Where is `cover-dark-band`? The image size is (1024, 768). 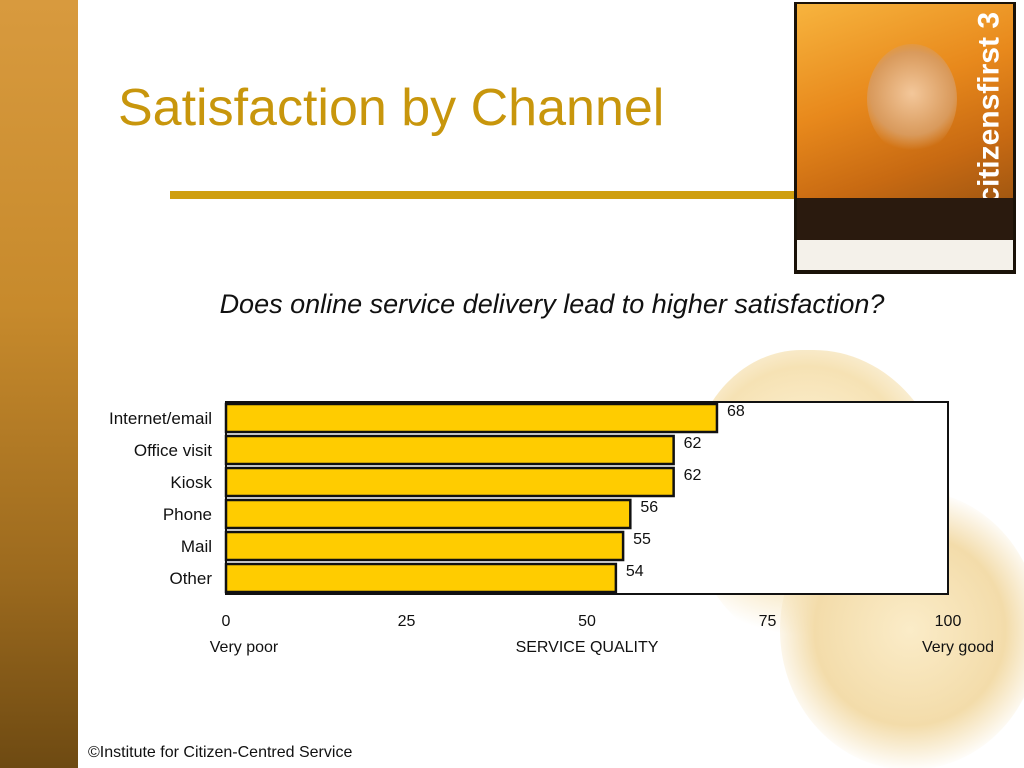 cover-dark-band is located at coordinates (905, 219).